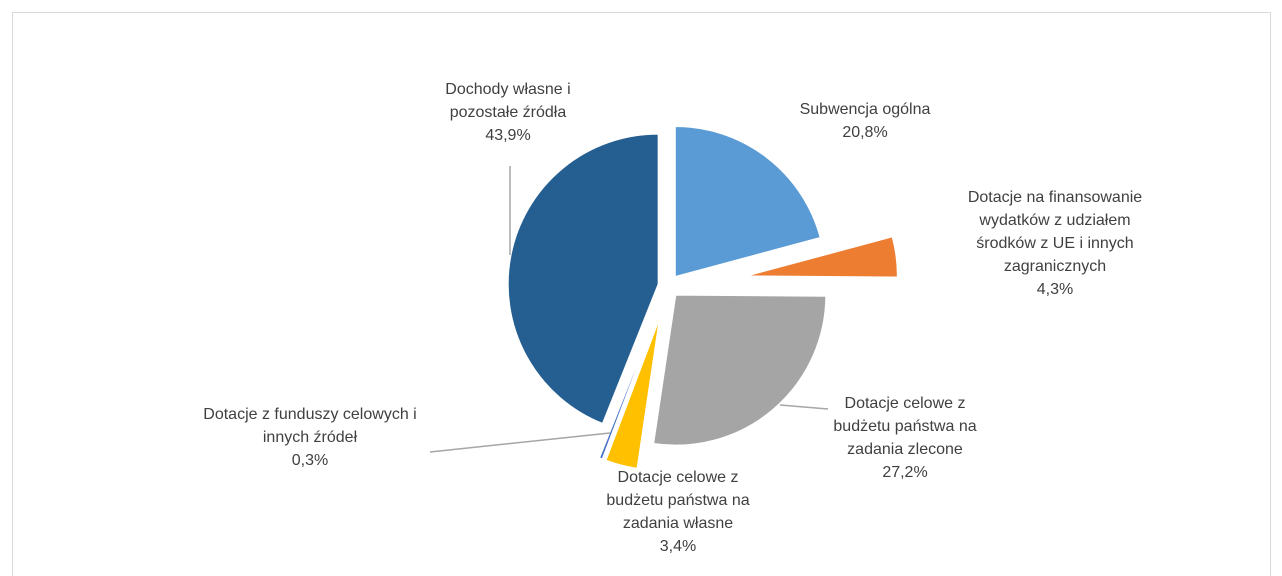 This screenshot has height=576, width=1282. I want to click on value-label: 3,4%, so click(678, 546).